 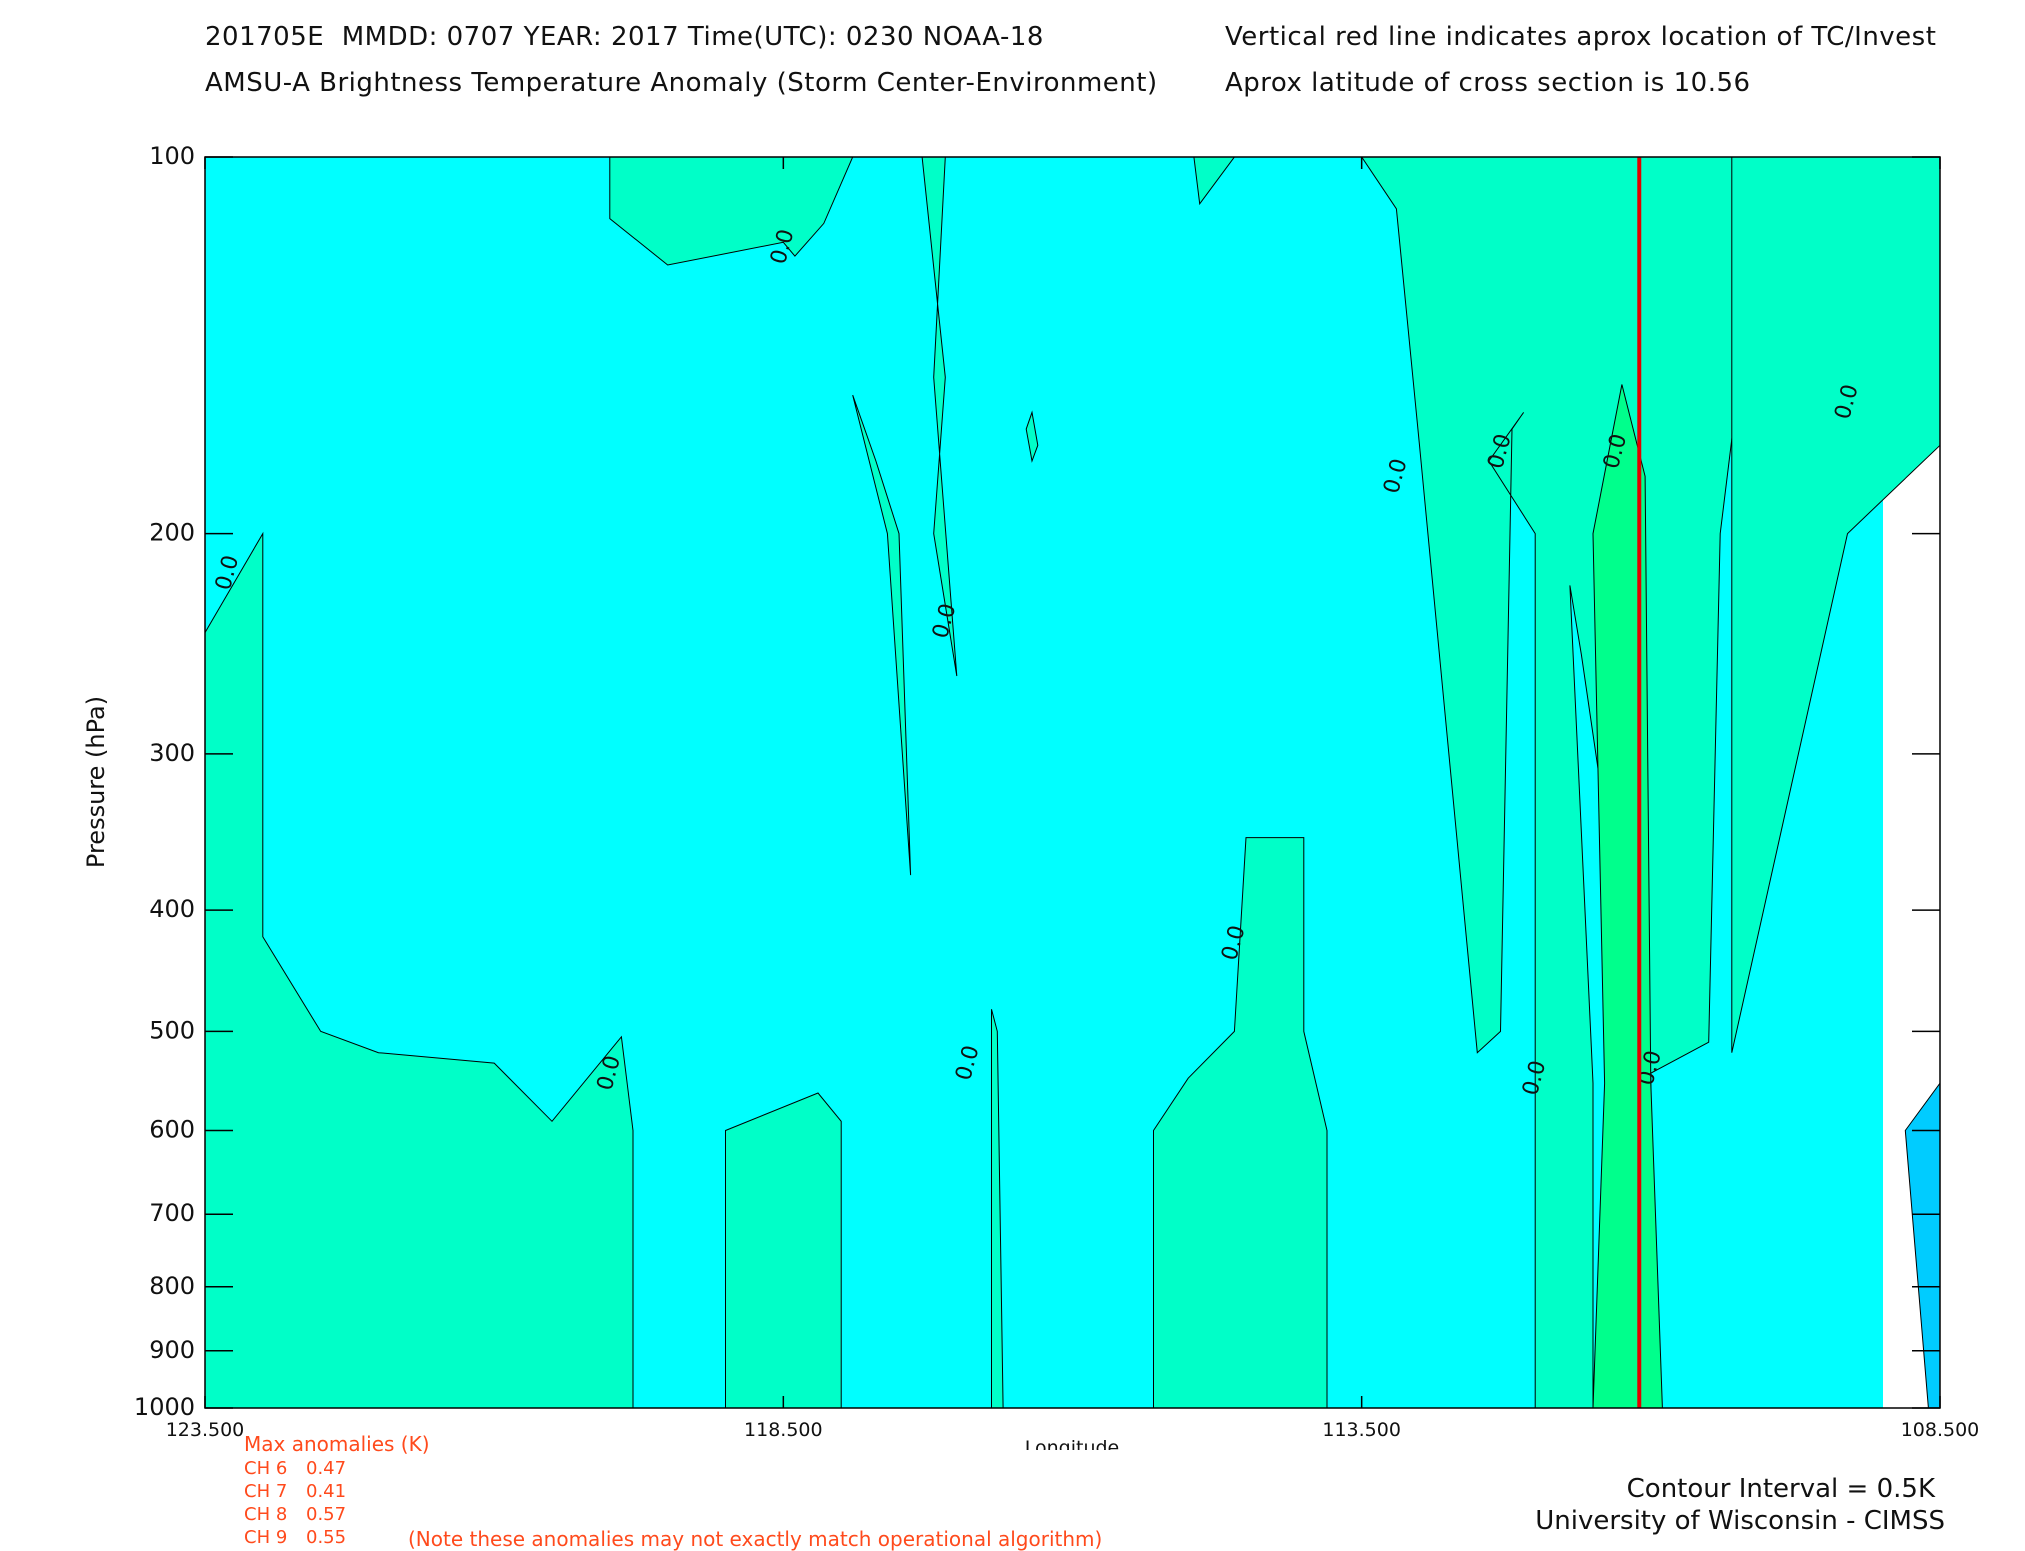 What do you see at coordinates (326, 1514) in the screenshot?
I see `anomaly-ch8-value: 0.57` at bounding box center [326, 1514].